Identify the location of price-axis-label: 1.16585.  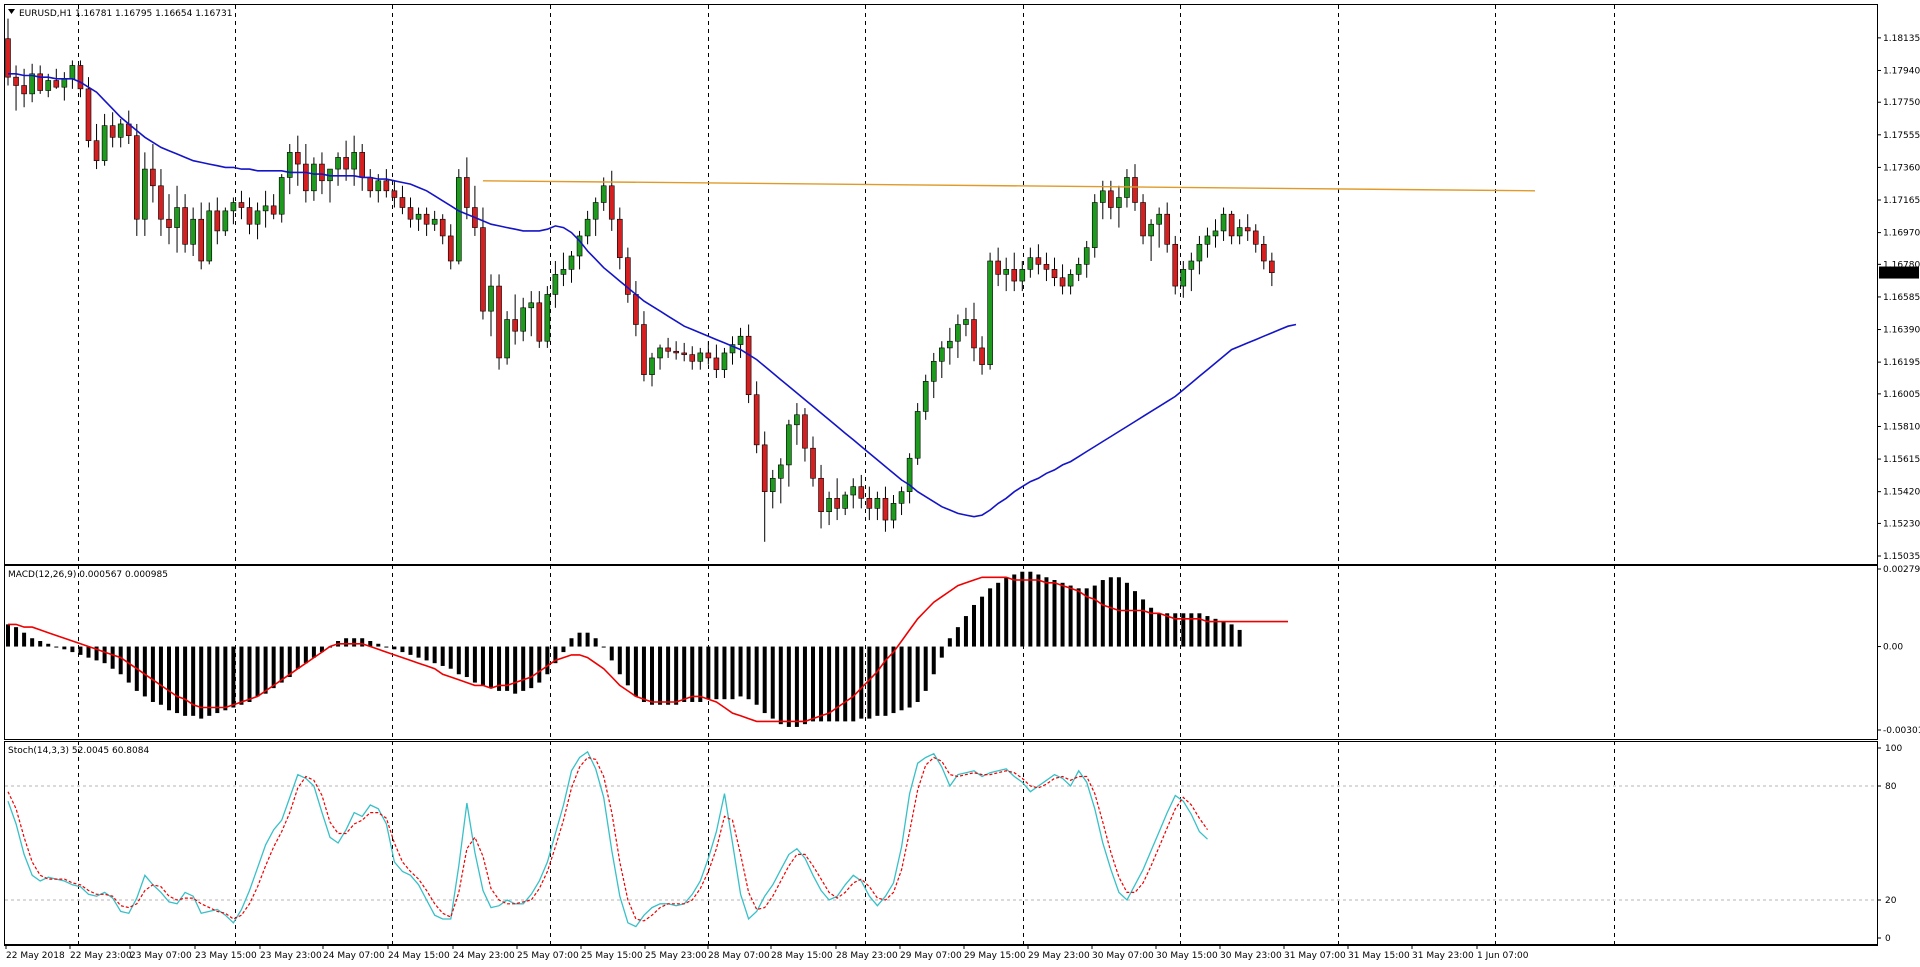
(1901, 298).